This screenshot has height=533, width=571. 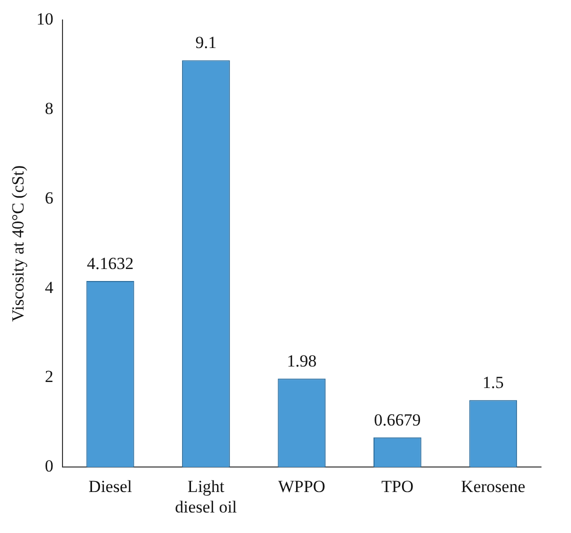 What do you see at coordinates (45, 18) in the screenshot?
I see `y-tick-label: 10` at bounding box center [45, 18].